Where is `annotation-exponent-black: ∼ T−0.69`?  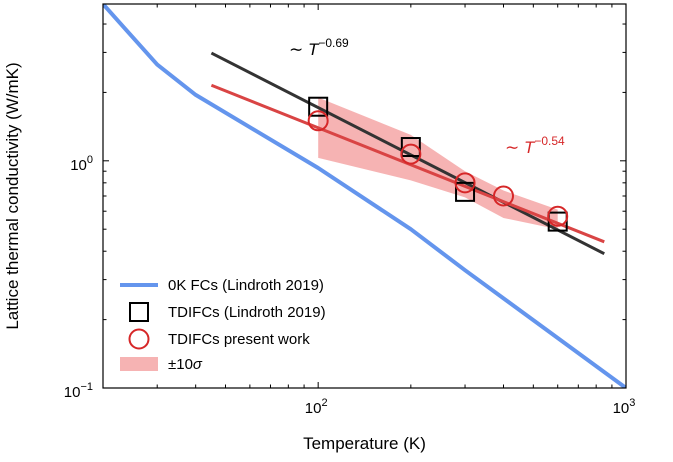
annotation-exponent-black: ∼ T−0.69 is located at coordinates (319, 47).